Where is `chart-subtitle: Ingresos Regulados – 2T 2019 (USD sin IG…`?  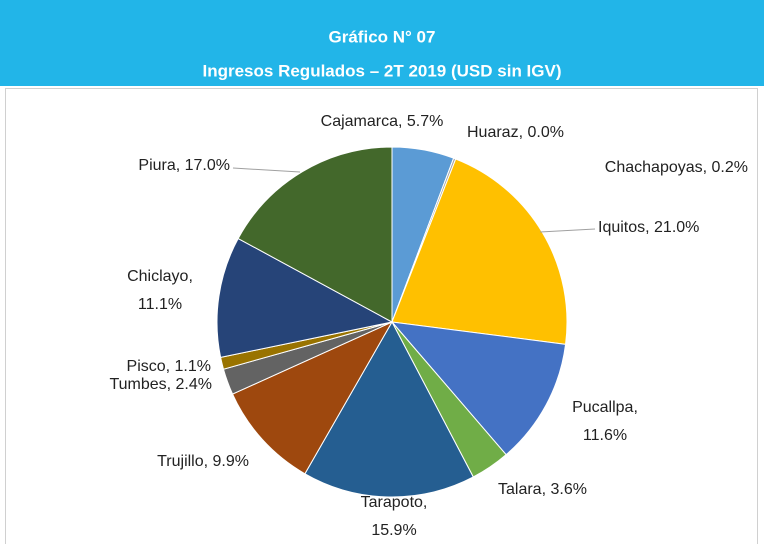
chart-subtitle: Ingresos Regulados – 2T 2019 (USD sin IG… is located at coordinates (382, 70).